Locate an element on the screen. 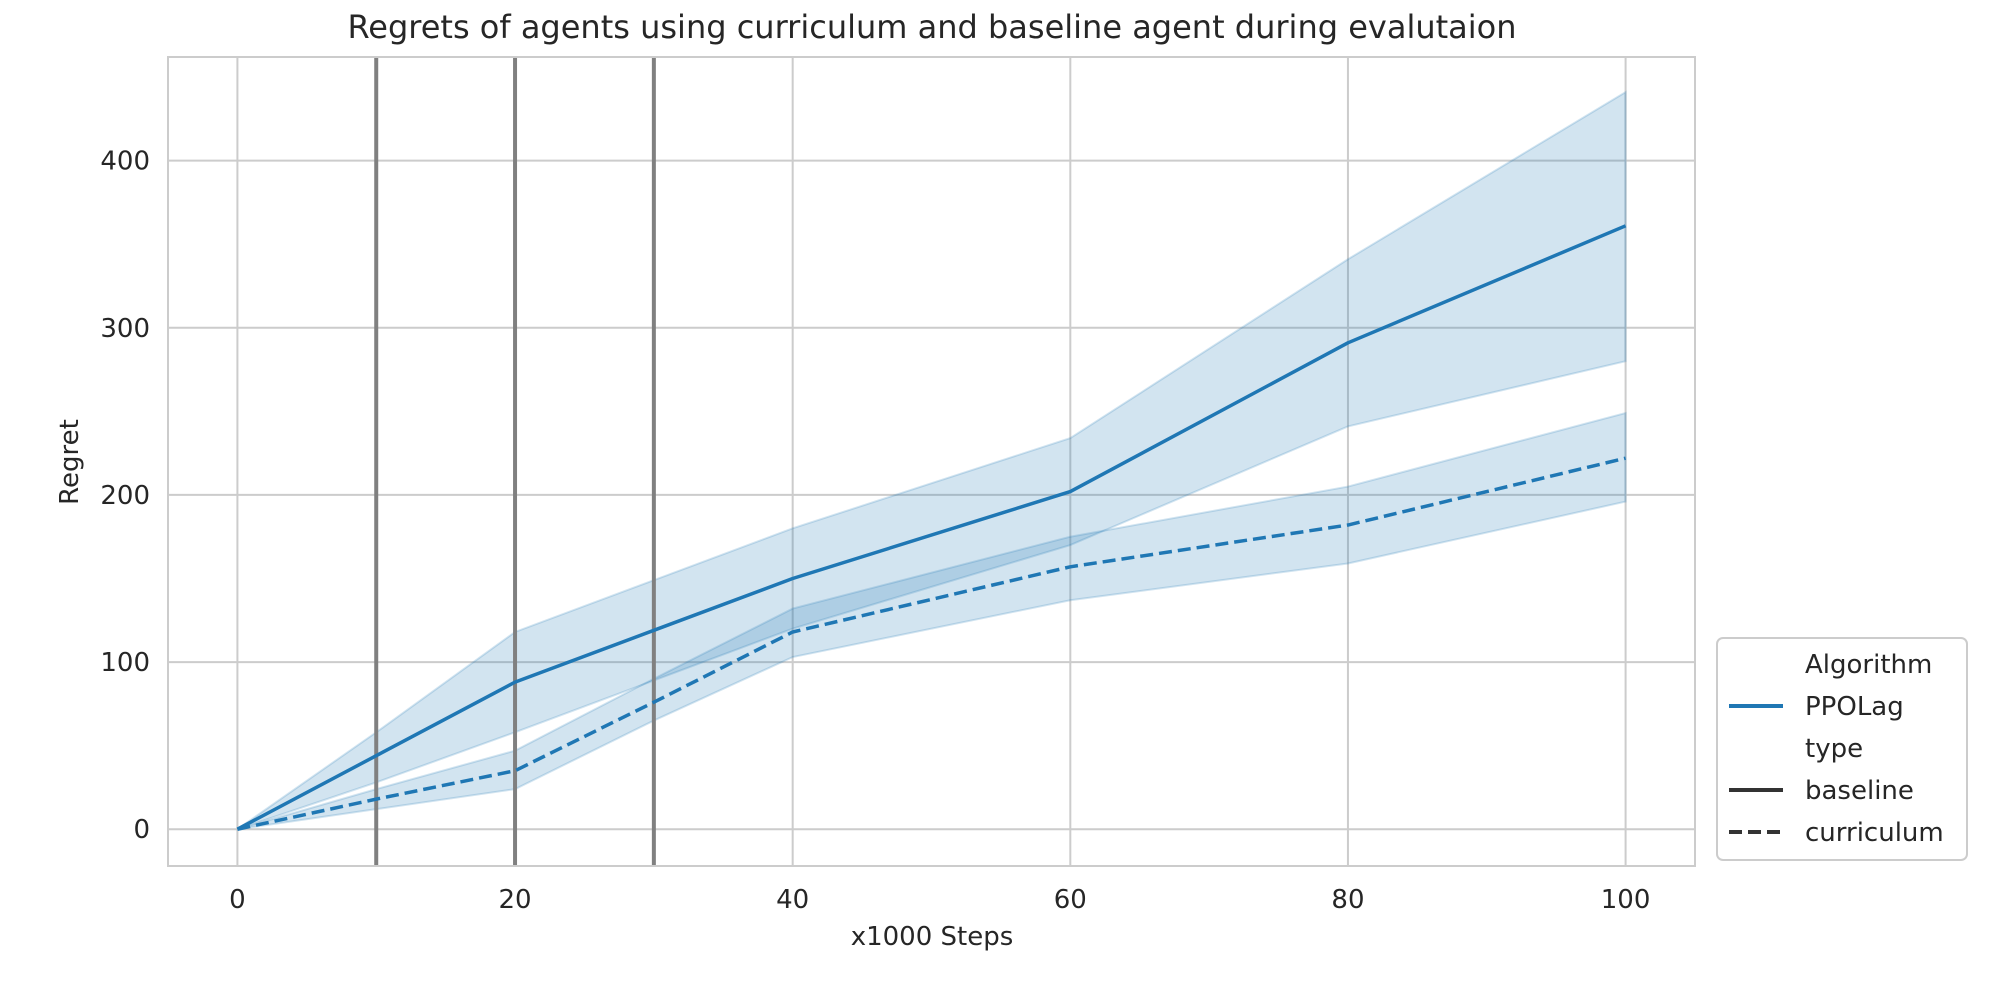 The height and width of the screenshot is (1005, 2000). legend-label-baseline: baseline is located at coordinates (1859, 791).